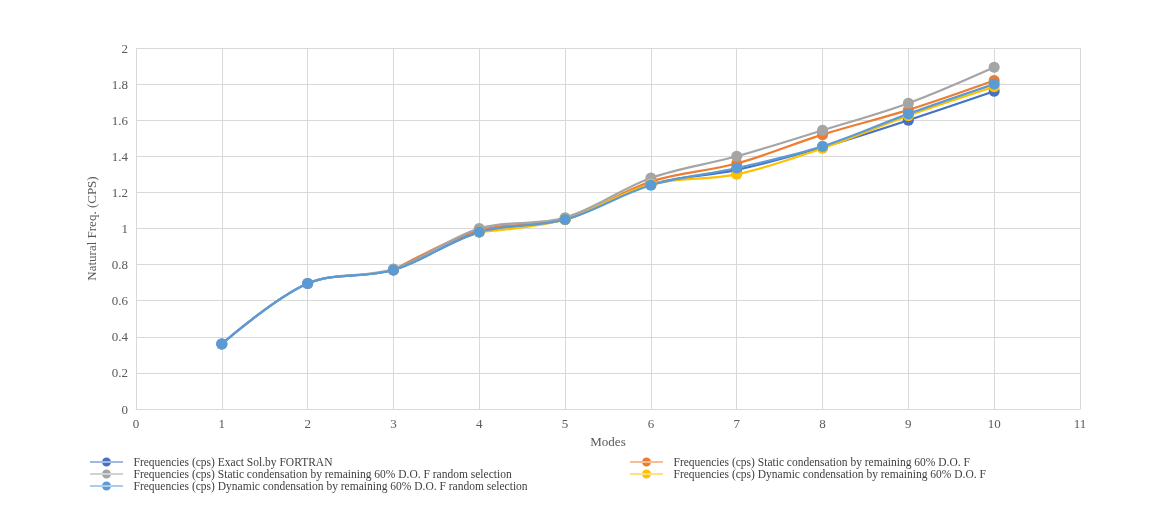  I want to click on y-tick-label: 0.2, so click(119, 373).